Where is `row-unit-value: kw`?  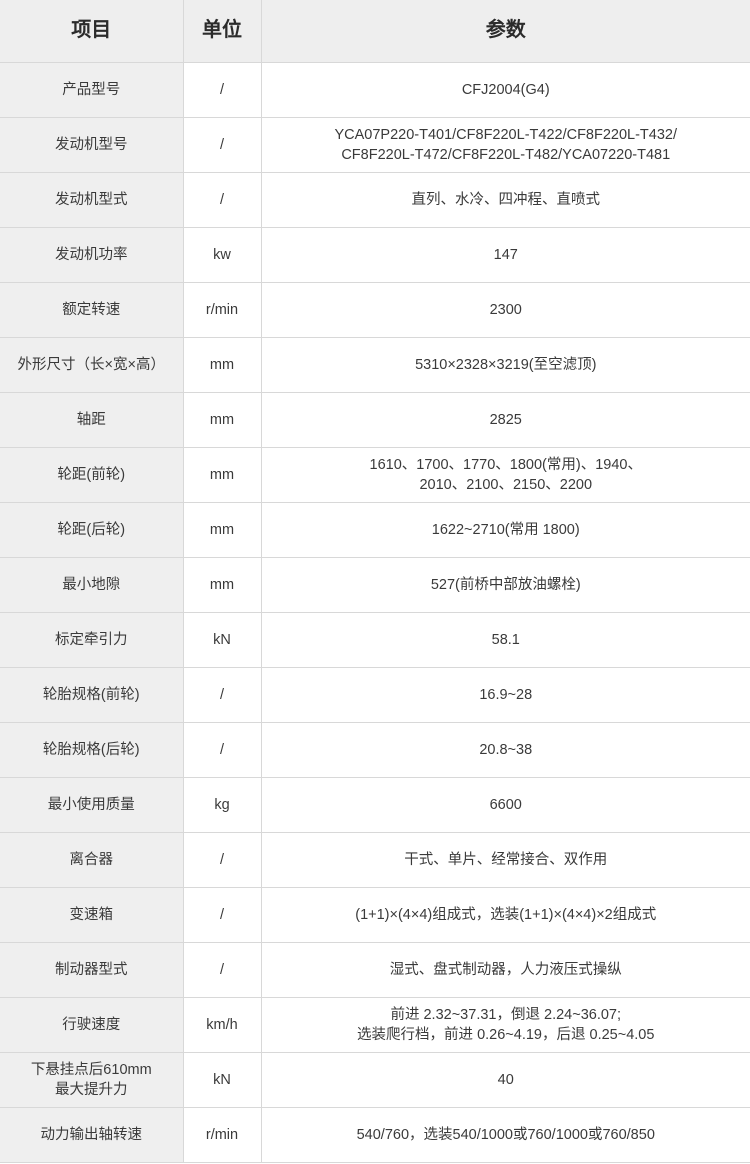
row-unit-value: kw is located at coordinates (222, 255).